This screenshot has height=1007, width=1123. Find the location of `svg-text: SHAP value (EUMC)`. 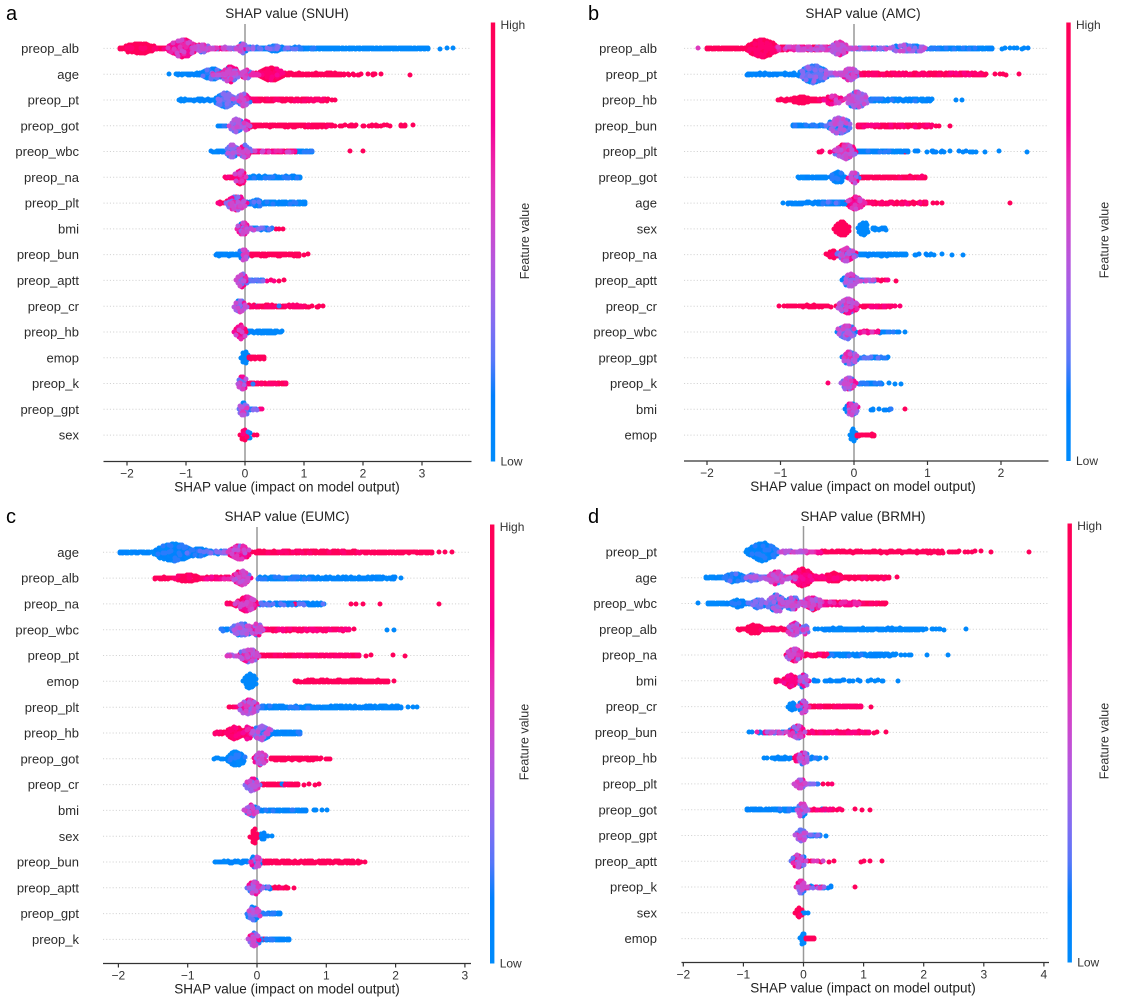

svg-text: SHAP value (EUMC) is located at coordinates (286, 516).